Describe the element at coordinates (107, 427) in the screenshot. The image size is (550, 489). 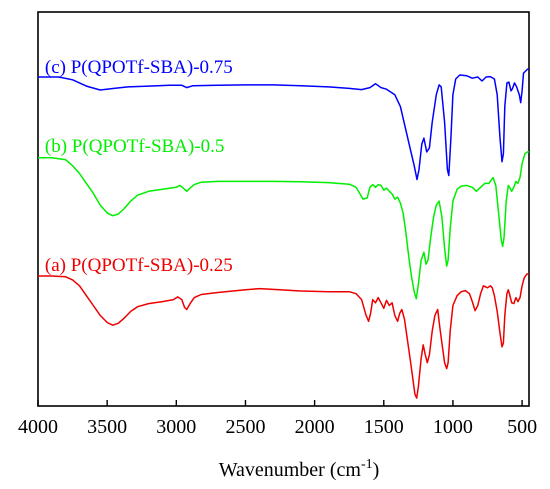
I see `x-tick-label-3500: 3500` at that location.